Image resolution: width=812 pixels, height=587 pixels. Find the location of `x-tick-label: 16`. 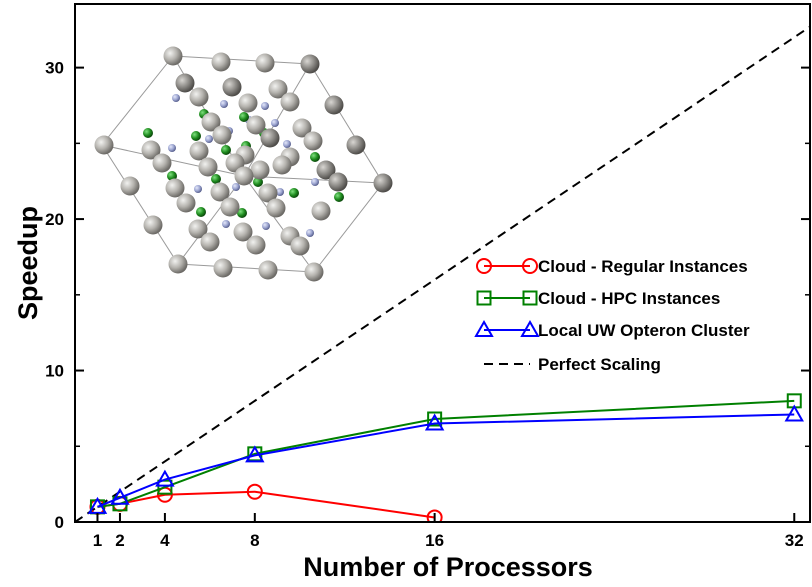

x-tick-label: 16 is located at coordinates (434, 540).